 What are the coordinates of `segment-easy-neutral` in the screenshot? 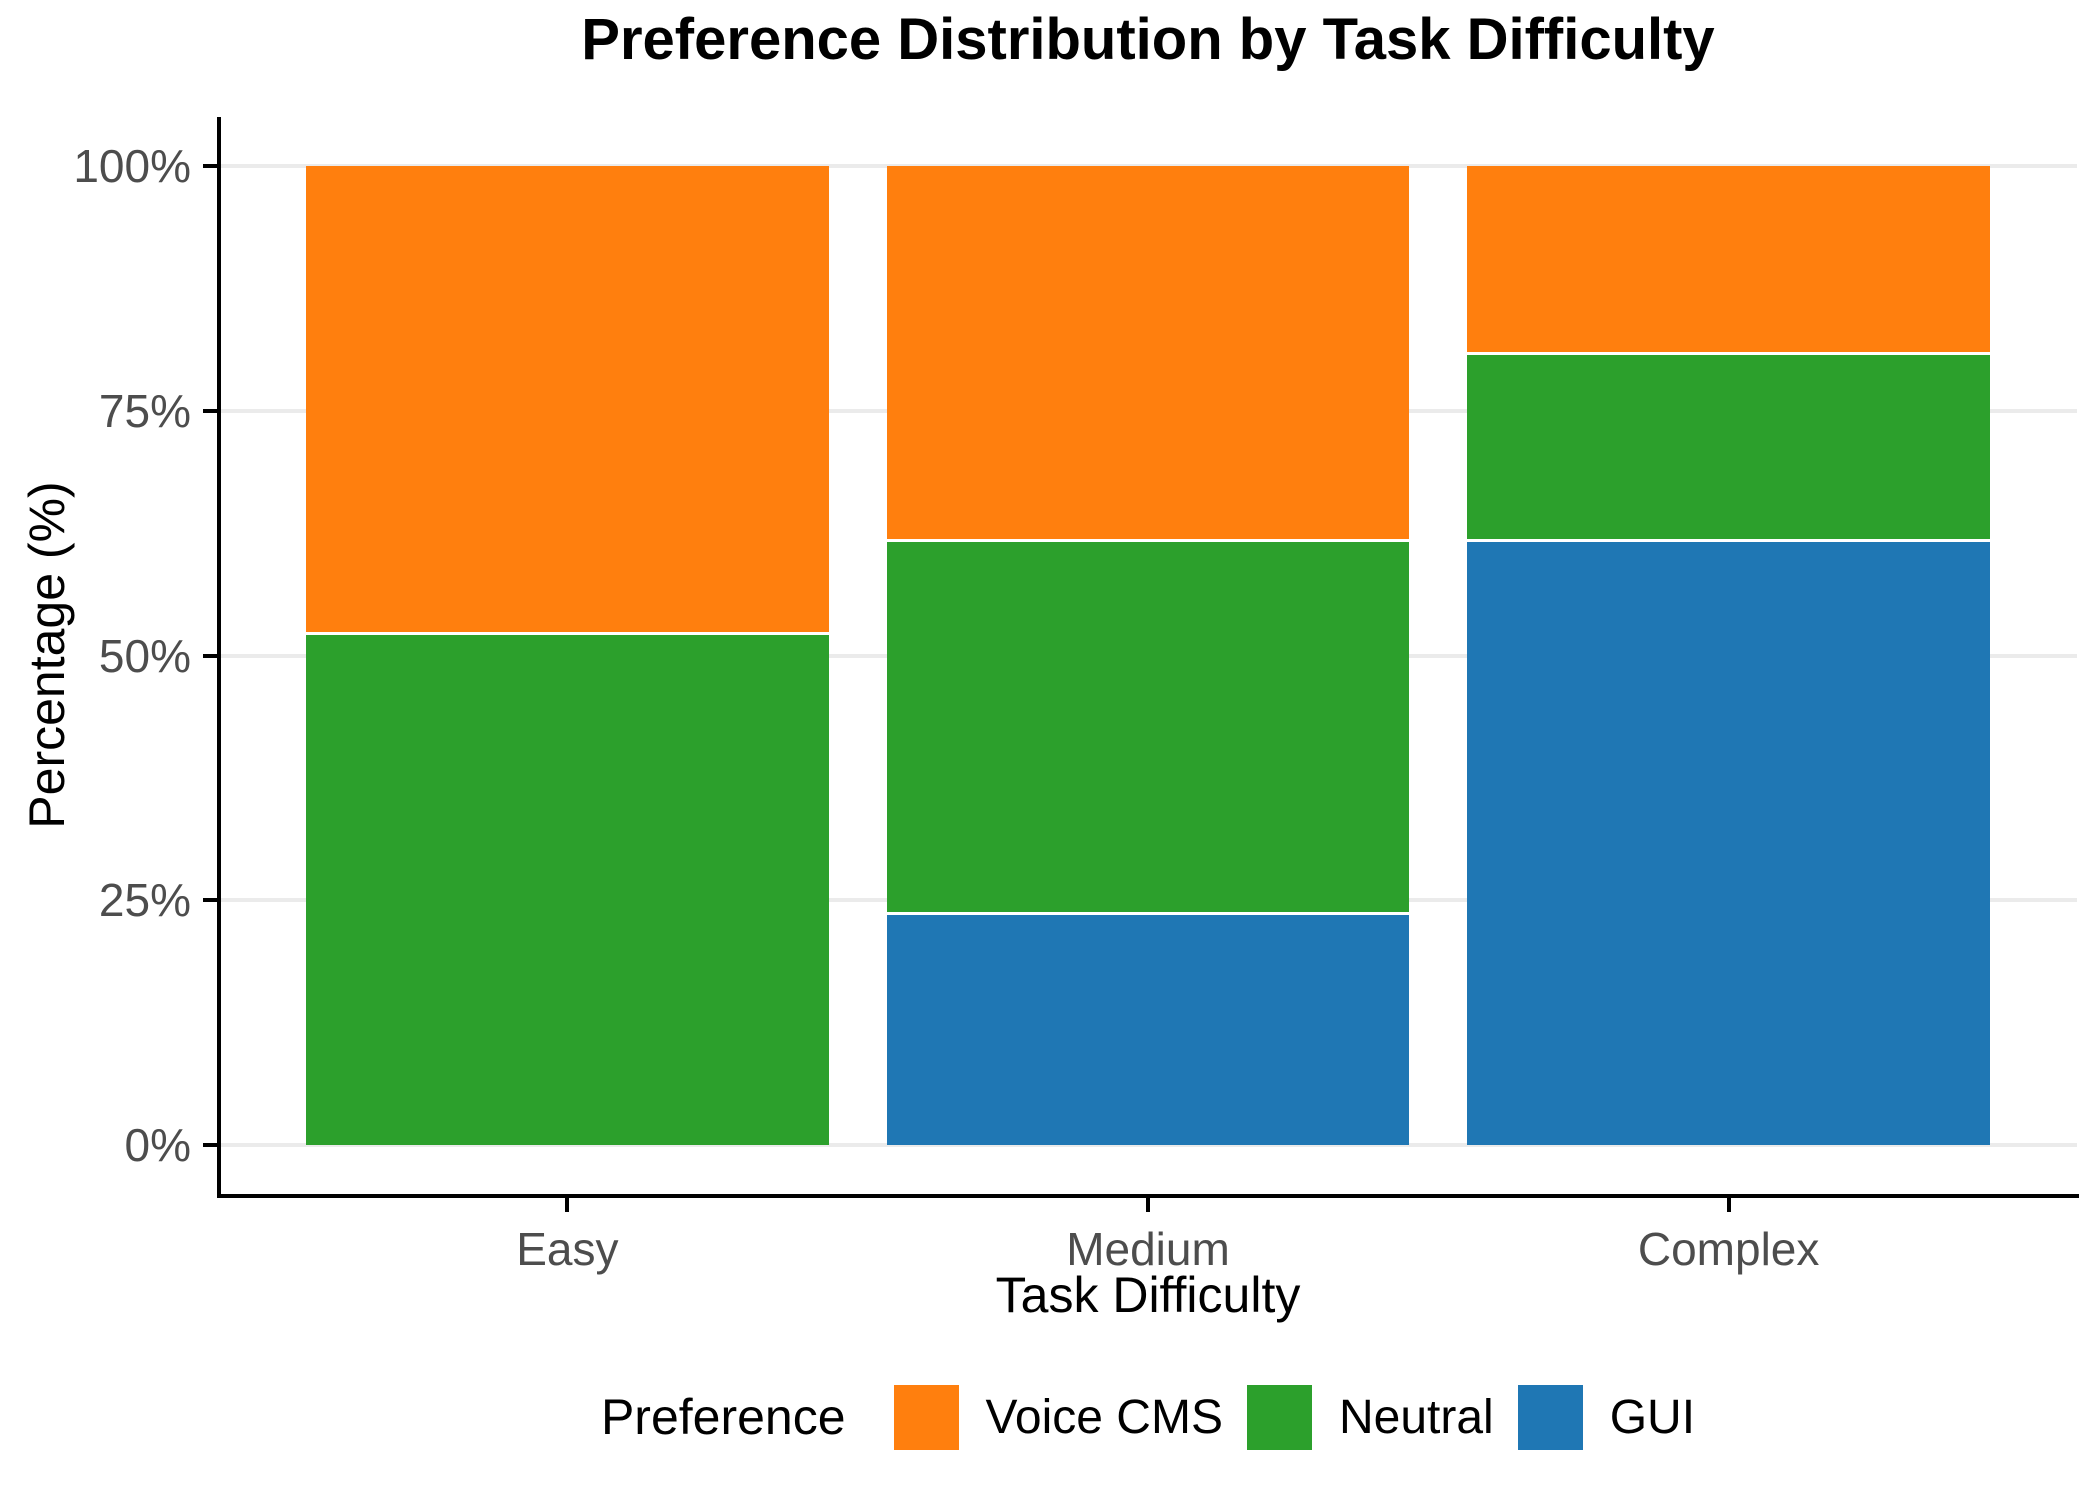 It's located at (567, 889).